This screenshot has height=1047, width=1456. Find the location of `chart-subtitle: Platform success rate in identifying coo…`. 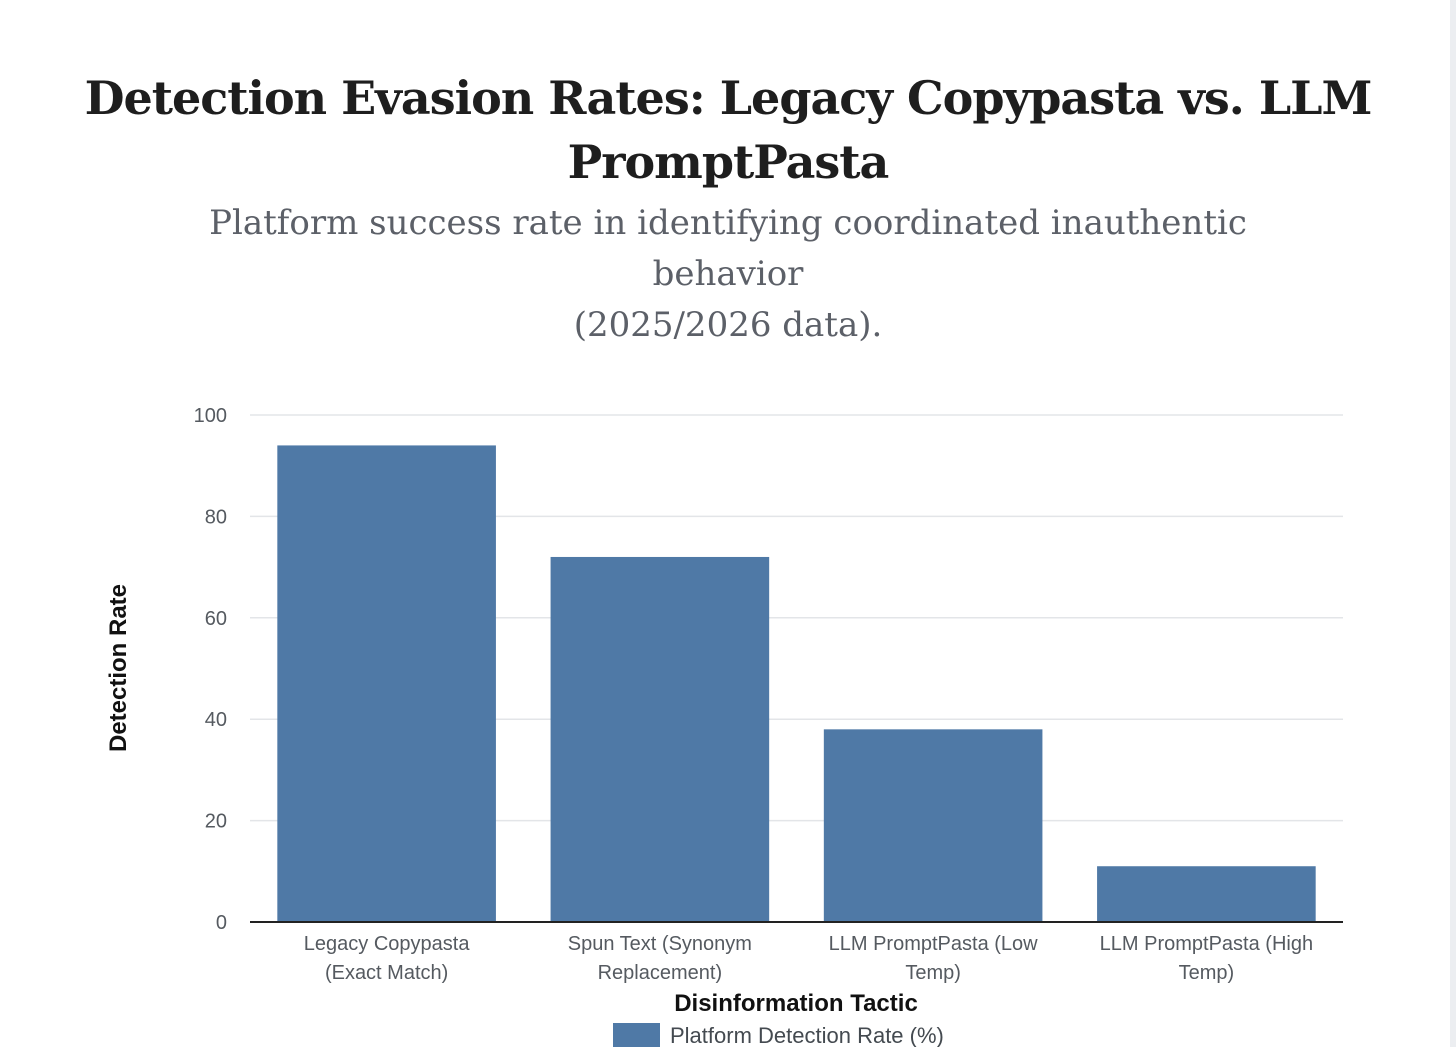

chart-subtitle: Platform success rate in identifying coo… is located at coordinates (728, 274).